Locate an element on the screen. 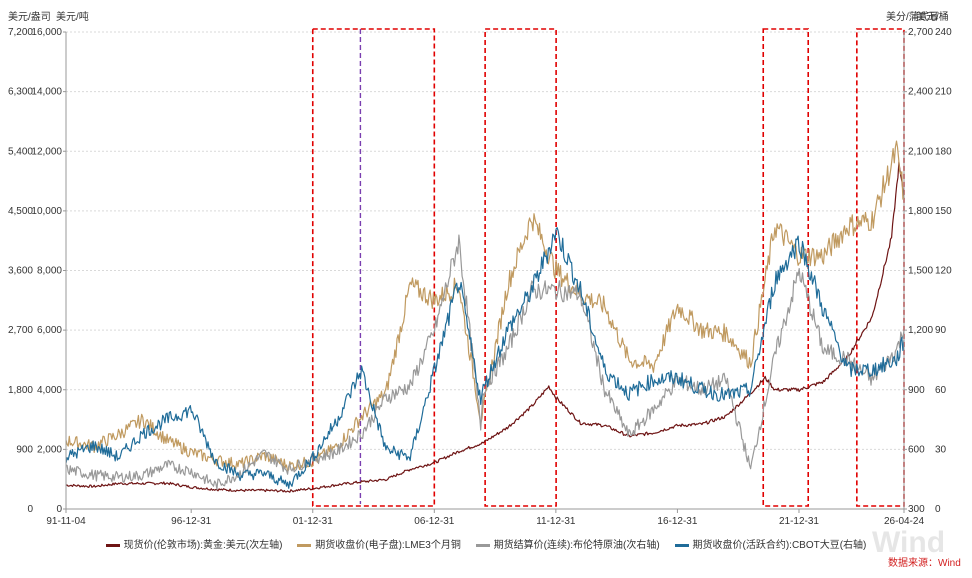 The width and height of the screenshot is (972, 578). left-outer-tick-label: 6,300 is located at coordinates (20, 92).